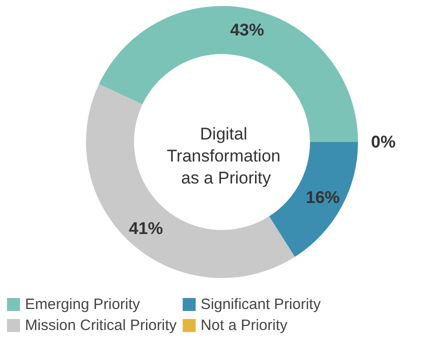  Describe the element at coordinates (83, 304) in the screenshot. I see `legend-label: Emerging Priority` at that location.